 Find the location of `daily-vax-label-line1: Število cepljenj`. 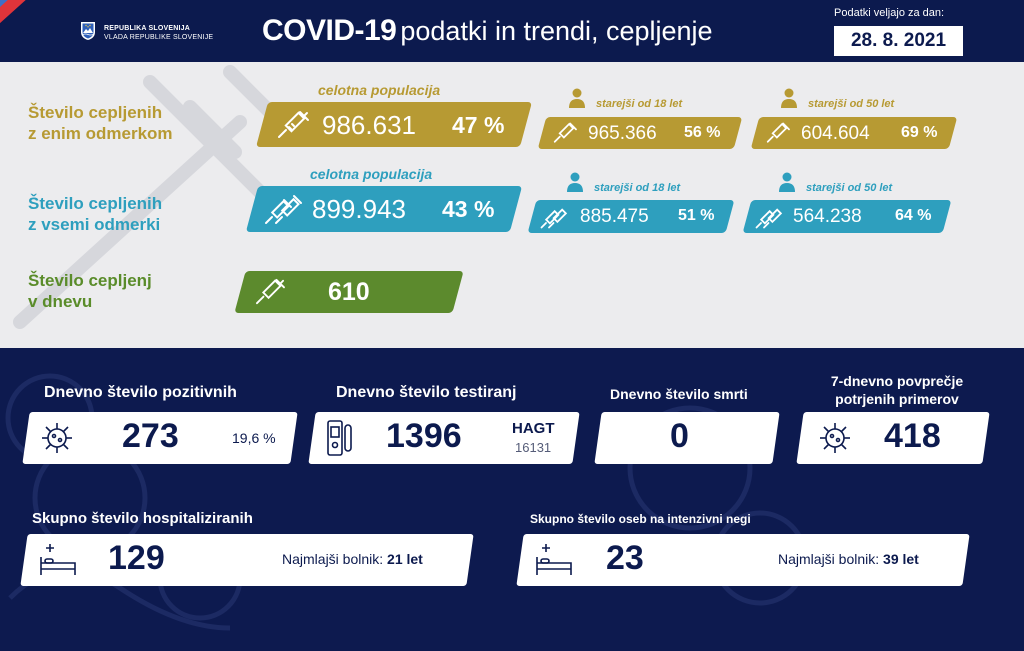

daily-vax-label-line1: Število cepljenj is located at coordinates (90, 280).